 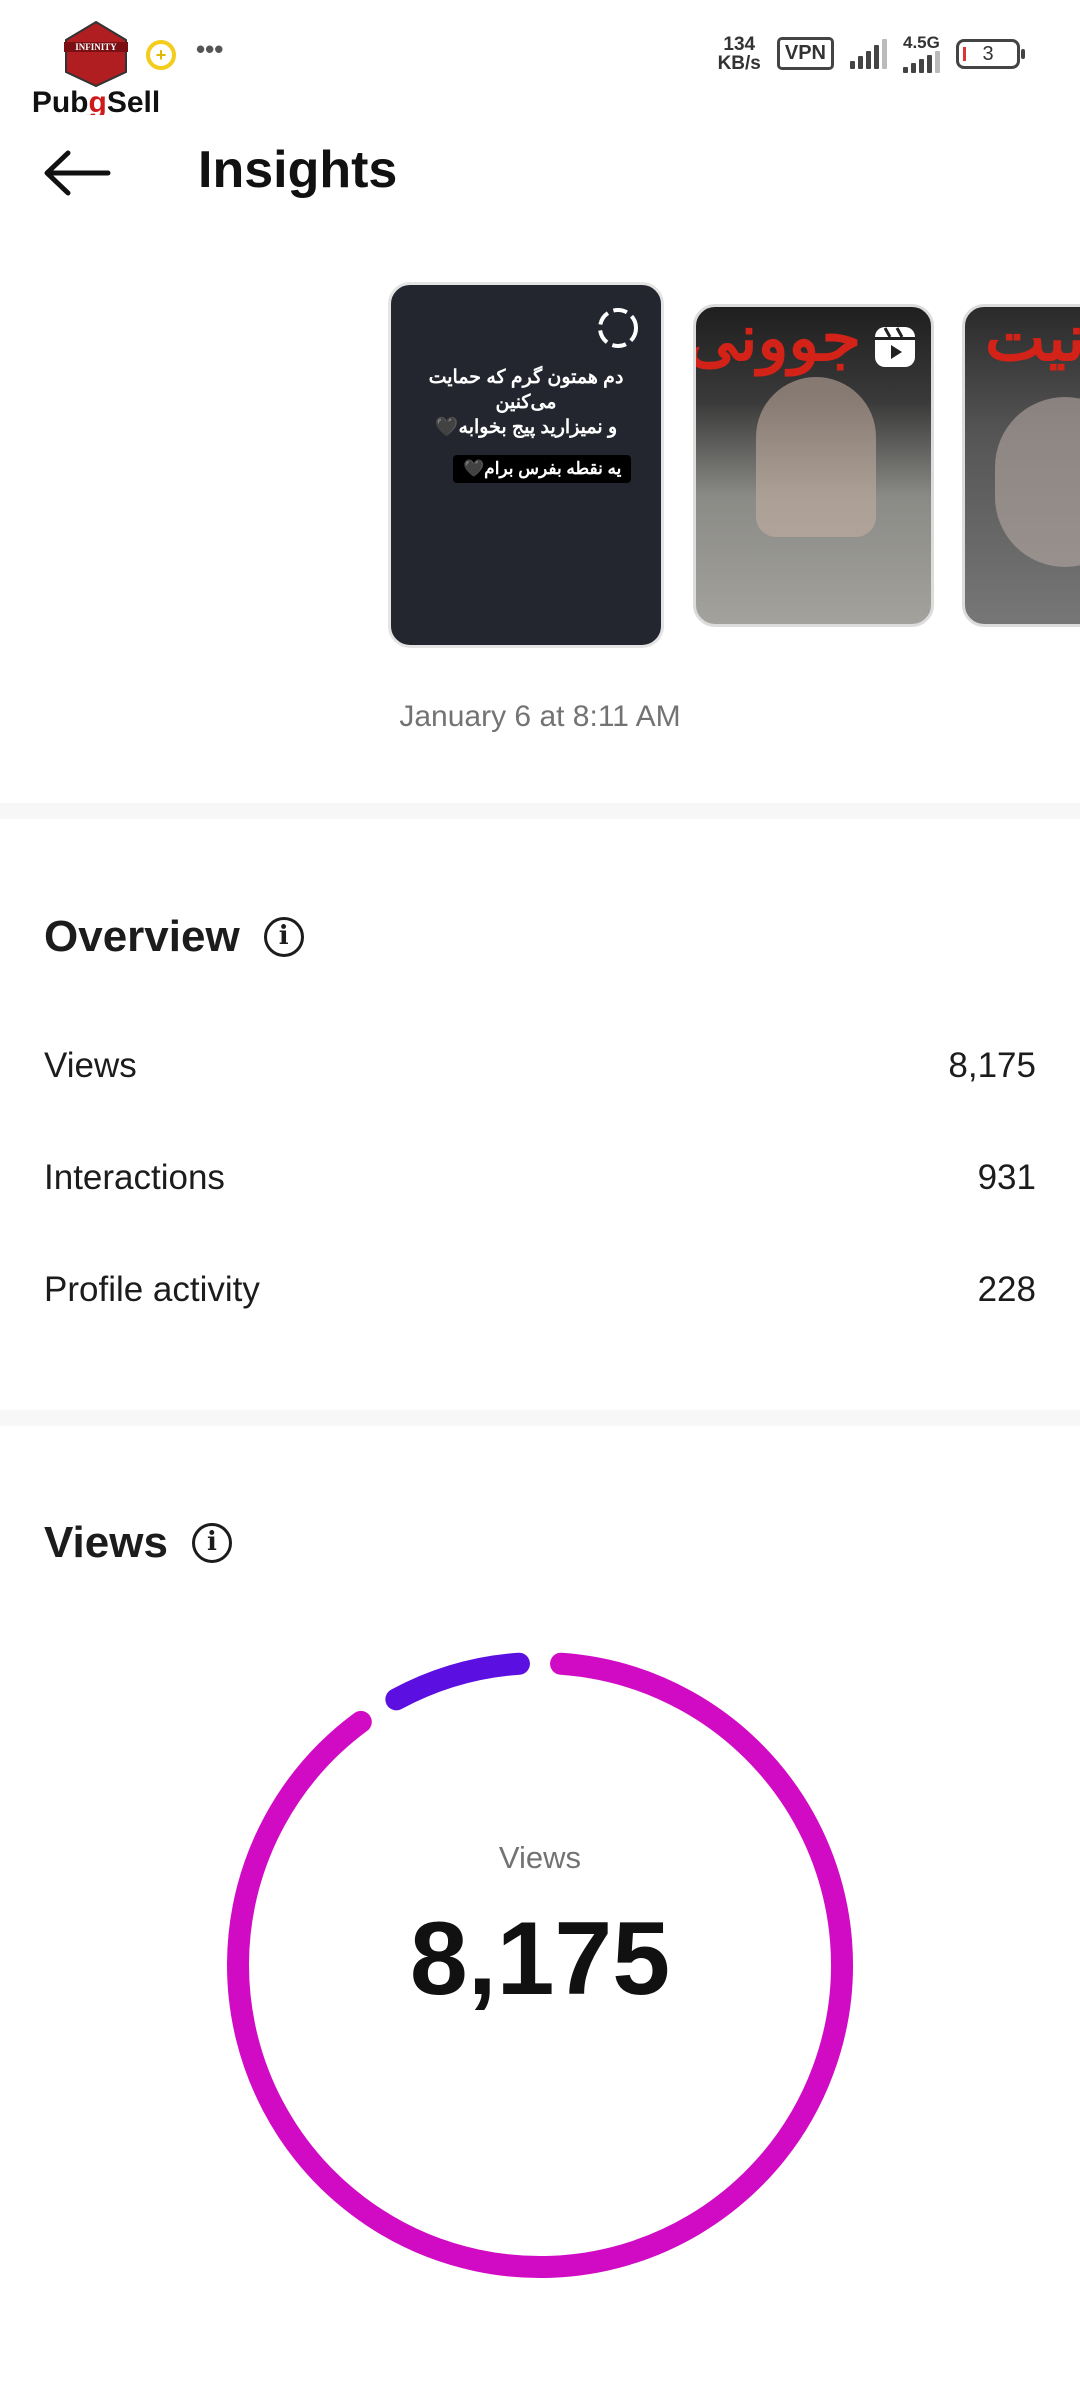 I want to click on row-value: 931, so click(x=1006, y=1177).